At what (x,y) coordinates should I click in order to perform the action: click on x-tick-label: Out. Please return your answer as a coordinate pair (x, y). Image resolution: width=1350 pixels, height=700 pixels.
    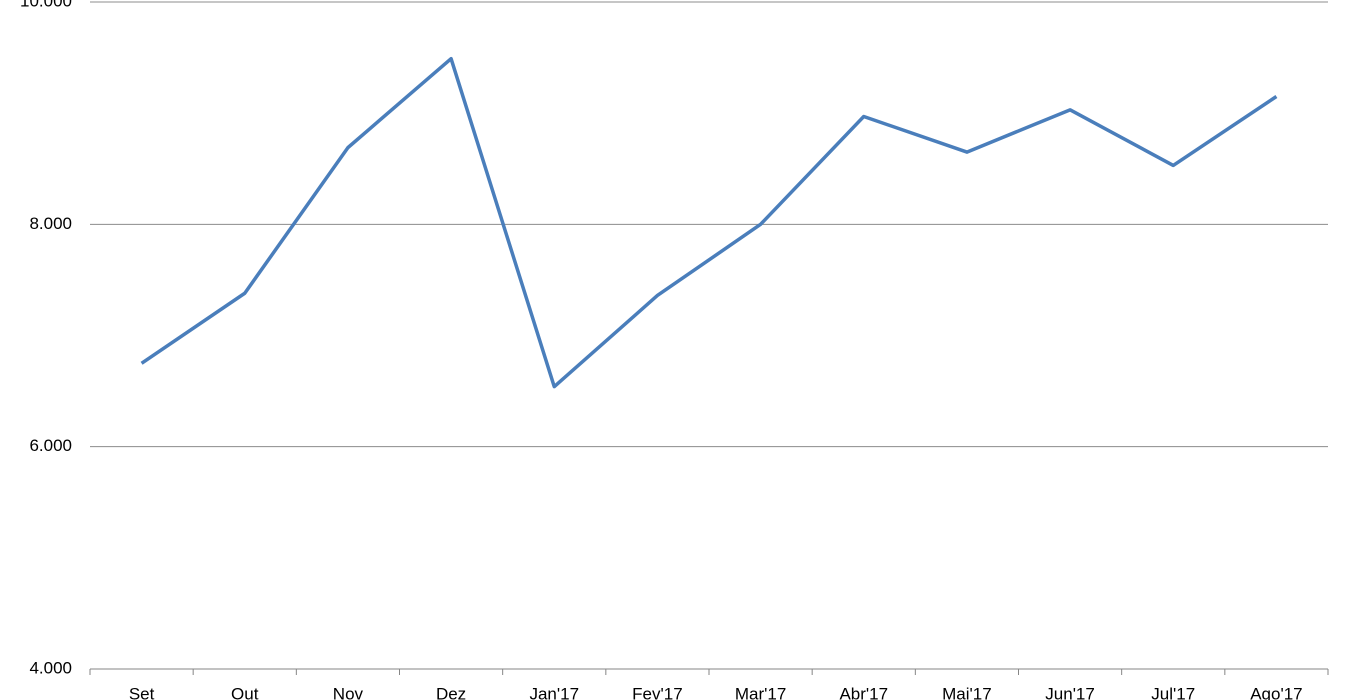
    Looking at the image, I should click on (245, 692).